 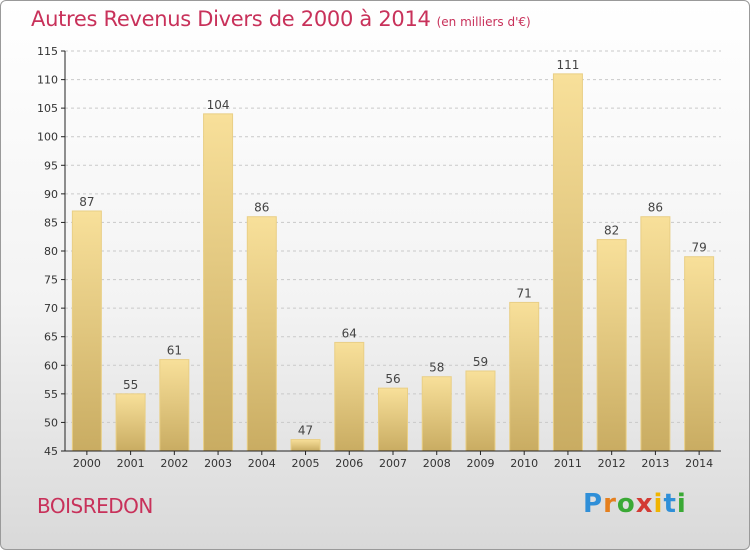 What do you see at coordinates (47, 137) in the screenshot?
I see `y-tick-label: 100` at bounding box center [47, 137].